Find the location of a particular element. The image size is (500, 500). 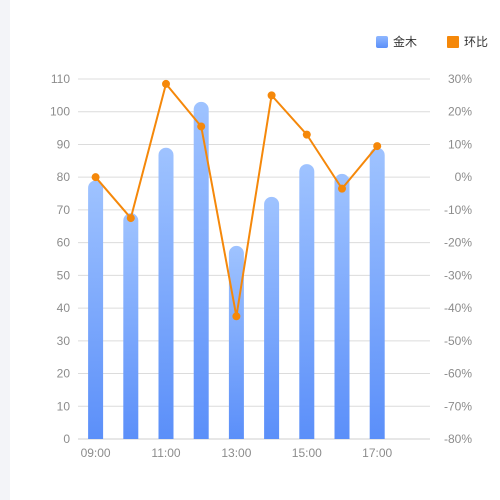

y-left-tick-label: 60 is located at coordinates (64, 243).